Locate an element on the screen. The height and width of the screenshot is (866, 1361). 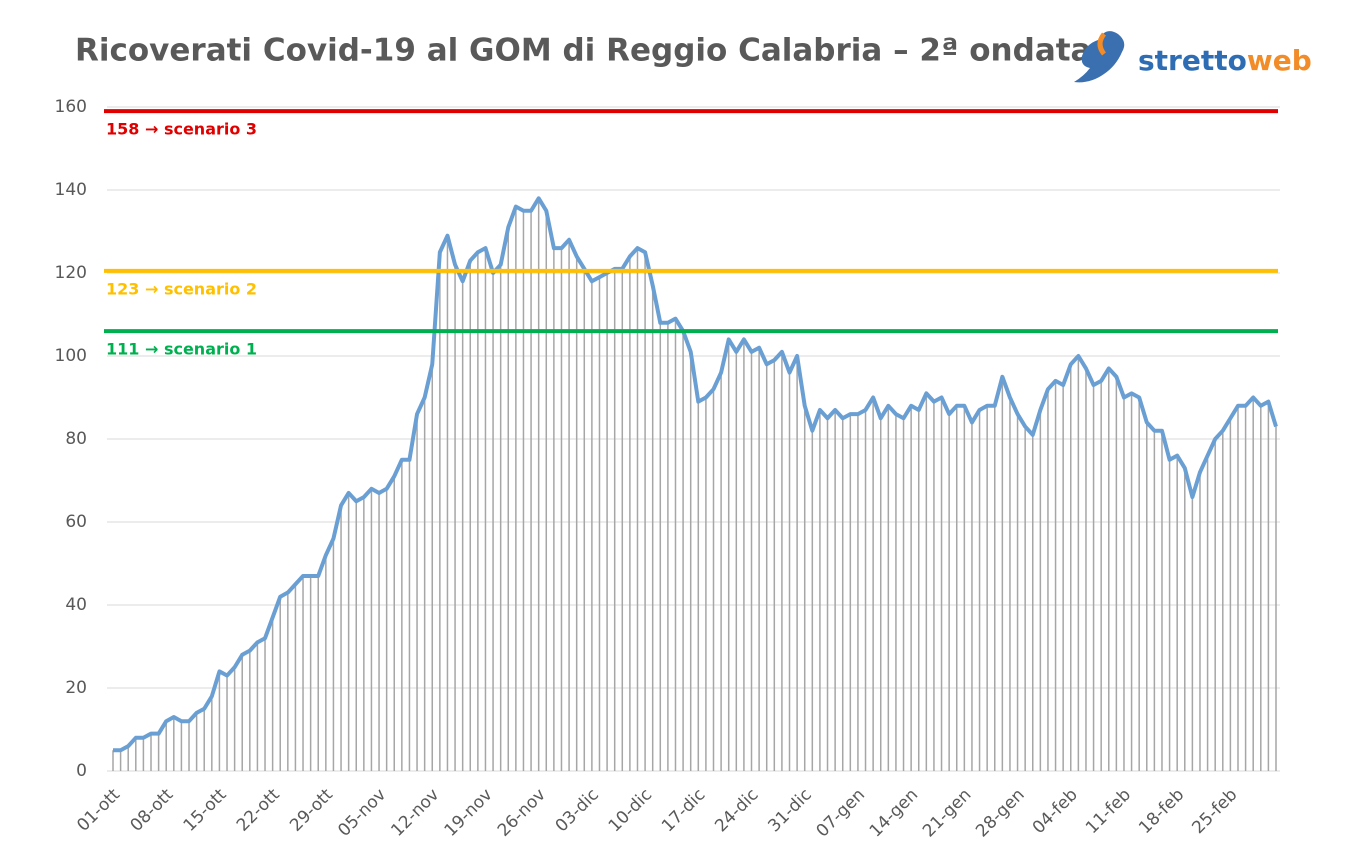
x-tick-label: 01-ott is located at coordinates (98, 810).